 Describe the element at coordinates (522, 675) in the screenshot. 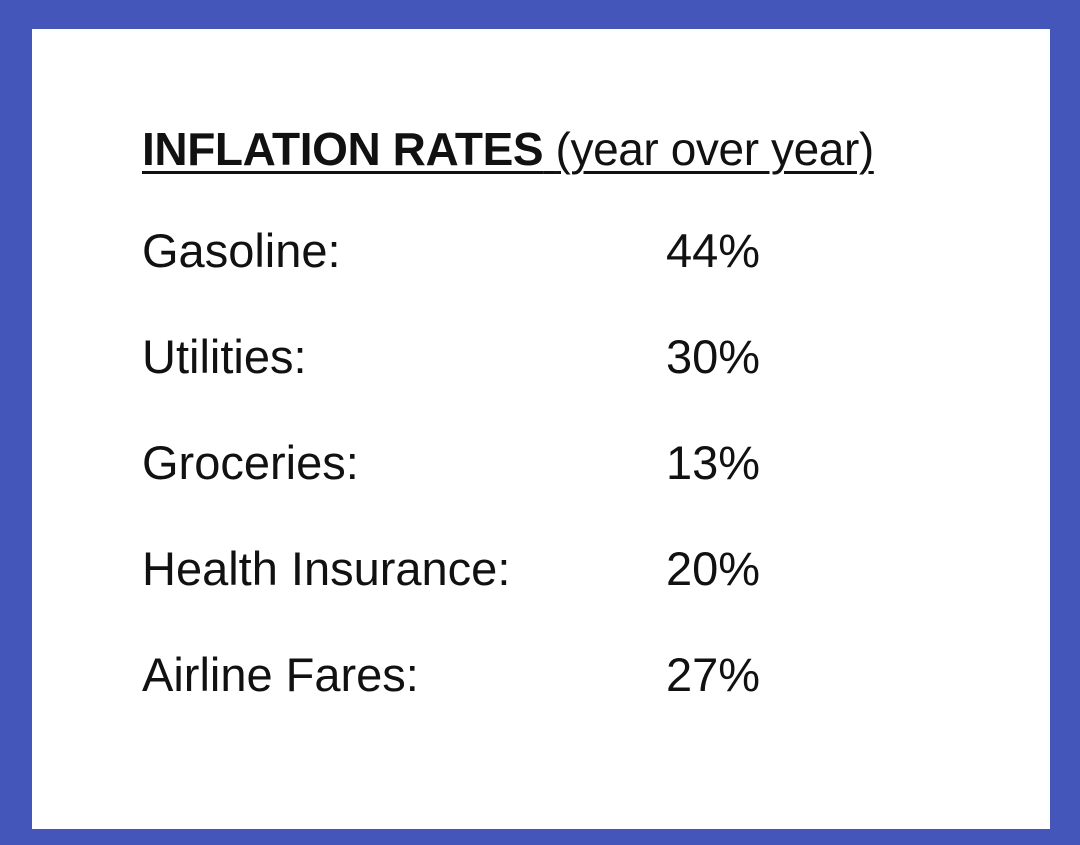

I see `rate-row-airline-fares: Airline Fares: 27%` at that location.